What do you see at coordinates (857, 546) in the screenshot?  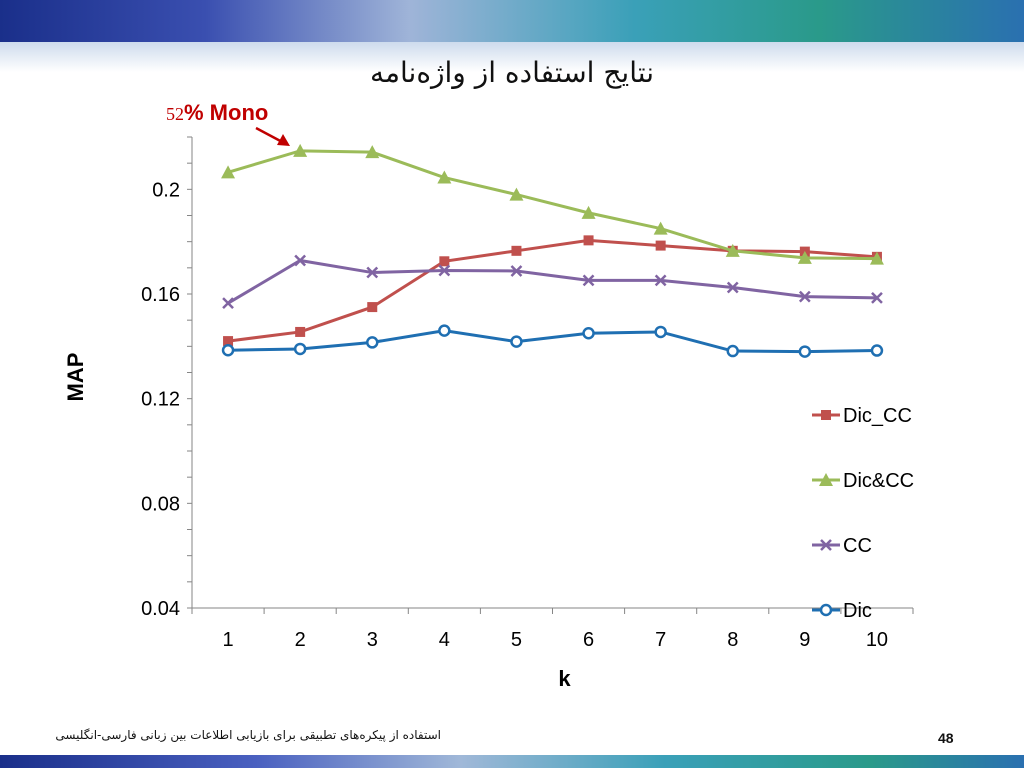 I see `legend-label: CC` at bounding box center [857, 546].